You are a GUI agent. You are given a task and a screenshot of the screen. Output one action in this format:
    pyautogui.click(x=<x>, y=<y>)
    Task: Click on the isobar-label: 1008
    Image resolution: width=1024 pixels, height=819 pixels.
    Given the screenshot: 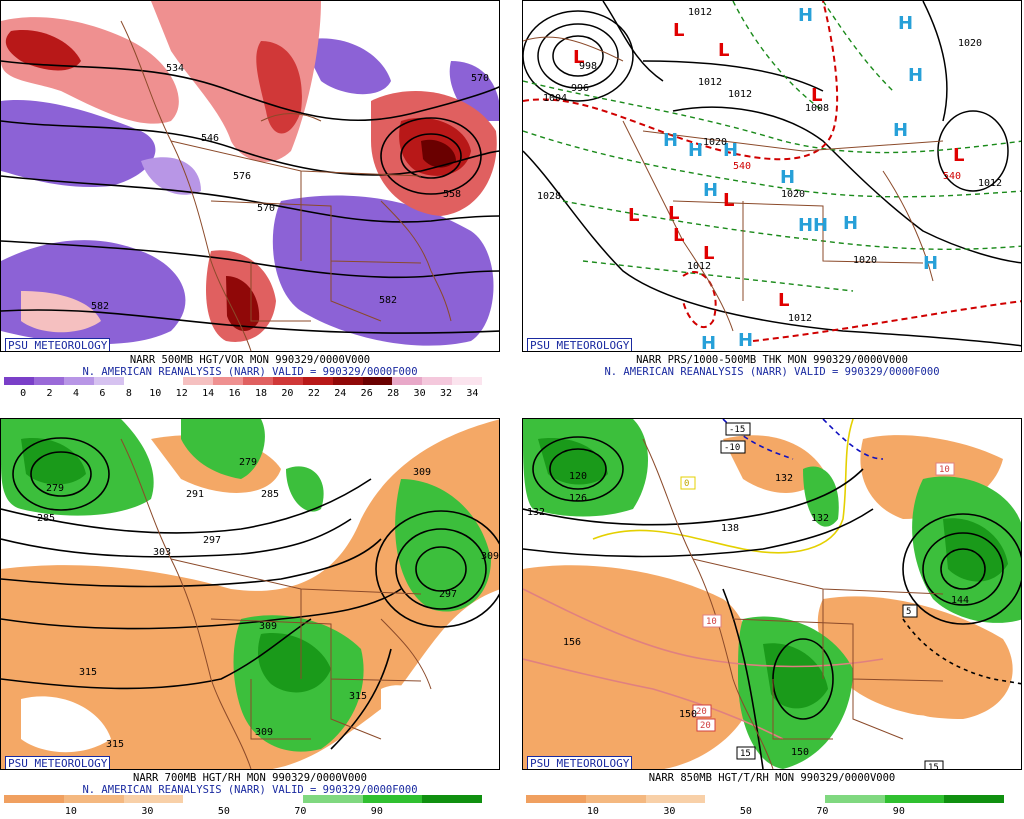 What is the action you would take?
    pyautogui.click(x=817, y=108)
    